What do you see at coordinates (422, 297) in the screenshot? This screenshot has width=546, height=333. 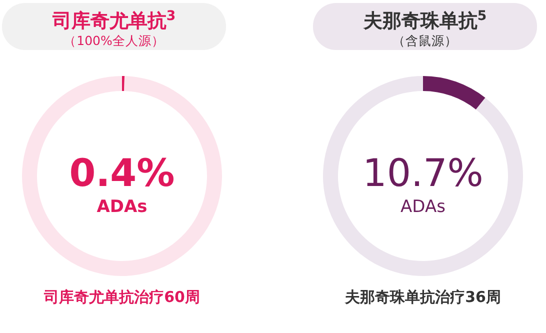 I see `text: 夫那奇珠单抗治疗36周` at bounding box center [422, 297].